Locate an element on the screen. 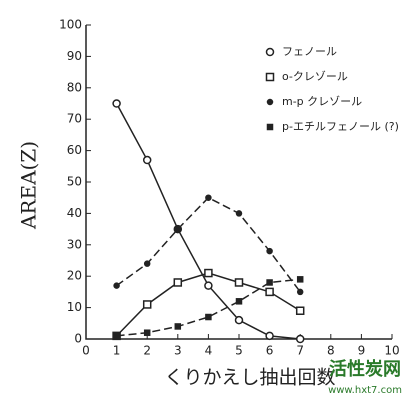 This screenshot has height=400, width=414. x-tick-label: 3 is located at coordinates (178, 351).